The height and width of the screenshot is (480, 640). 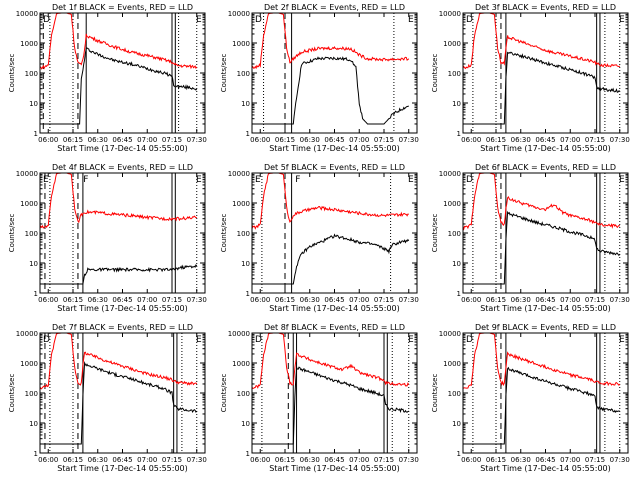 What do you see at coordinates (334, 7) in the screenshot?
I see `panel-title: Det 2f BLACK = Events, RED = LLD` at bounding box center [334, 7].